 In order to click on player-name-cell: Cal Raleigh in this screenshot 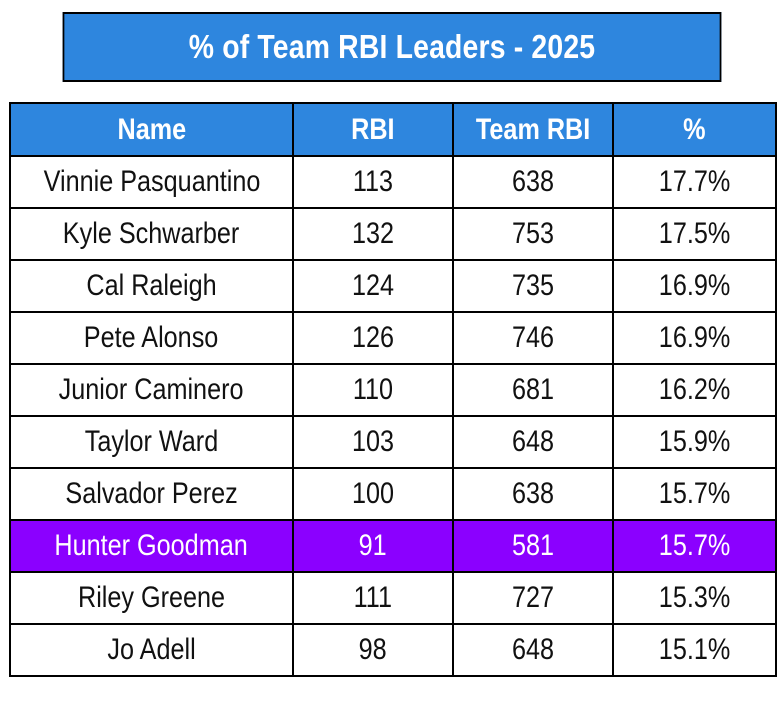, I will do `click(151, 286)`.